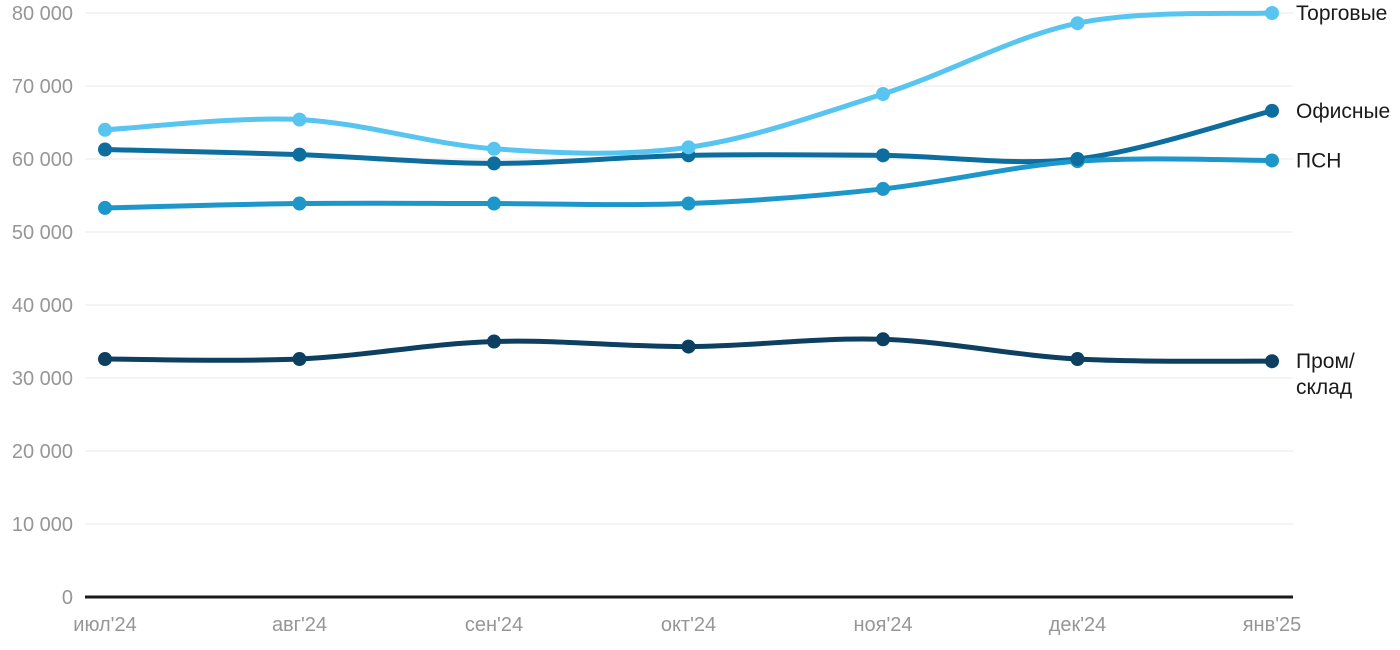  I want to click on y-axis-tick-label: 40 000, so click(42, 306).